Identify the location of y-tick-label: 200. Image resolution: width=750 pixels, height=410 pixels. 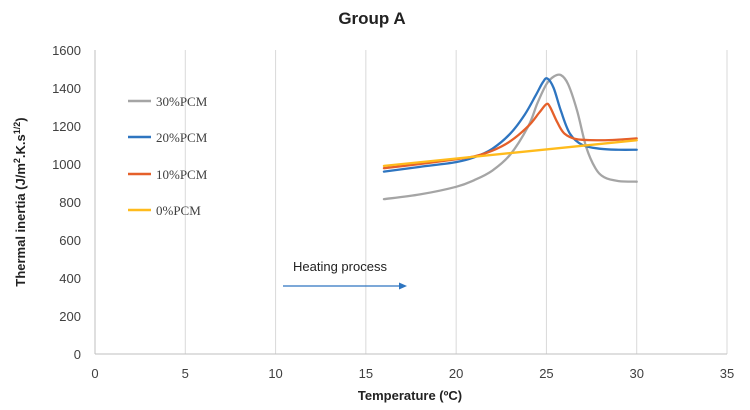
(70, 316).